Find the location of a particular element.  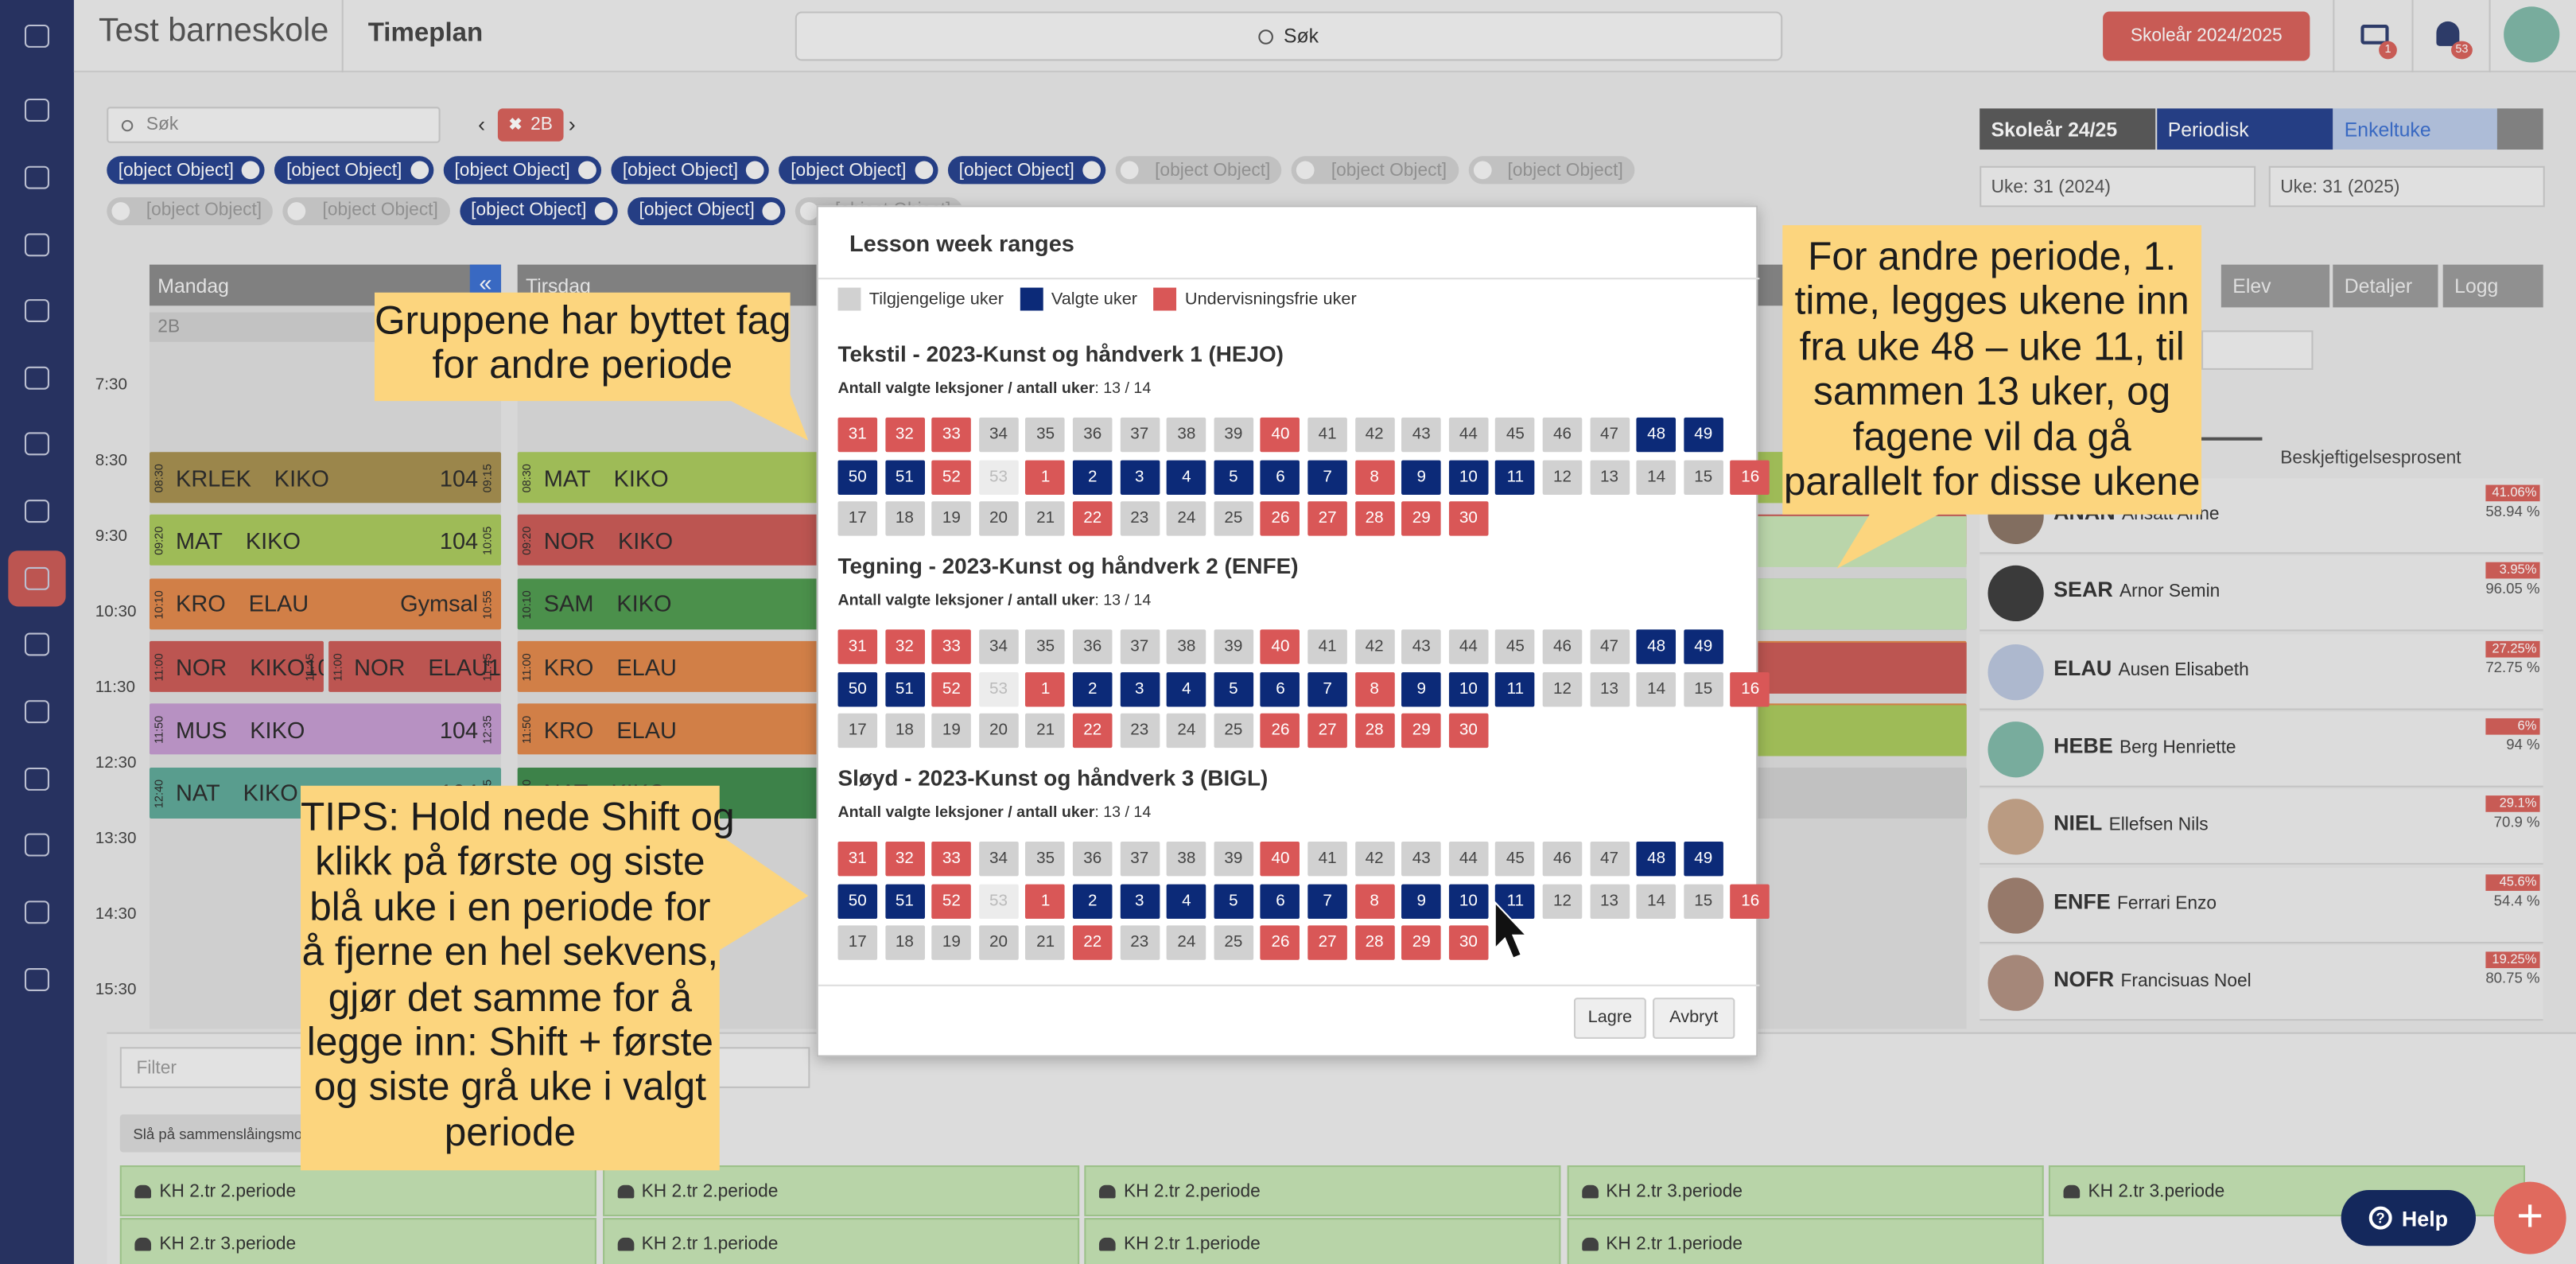

period-tab: Skoleår 24/25 is located at coordinates (2068, 129).